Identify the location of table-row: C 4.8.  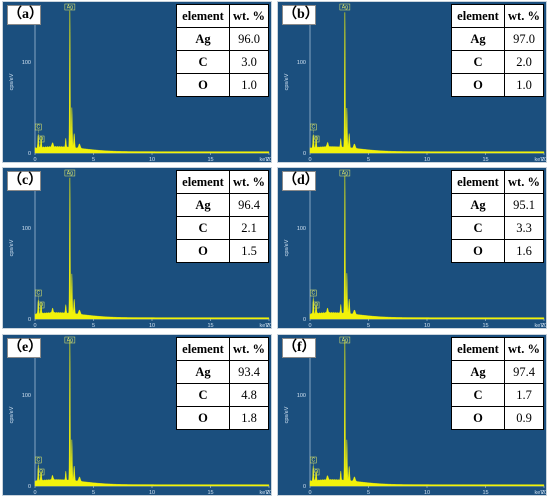
(222, 395).